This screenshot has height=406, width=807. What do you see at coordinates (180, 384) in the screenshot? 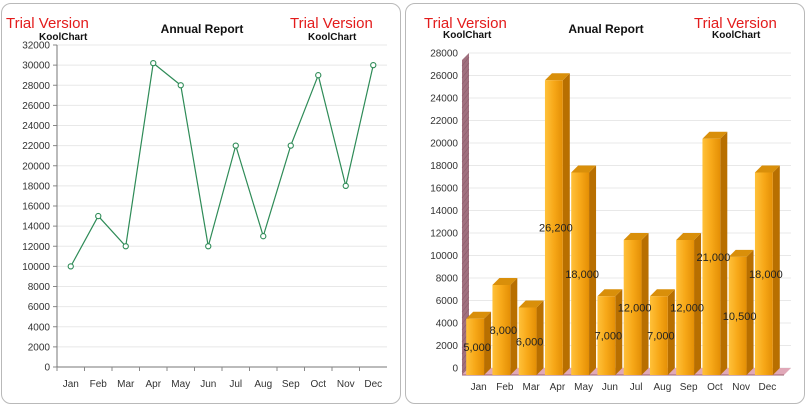
I see `x-tick-label: May` at bounding box center [180, 384].